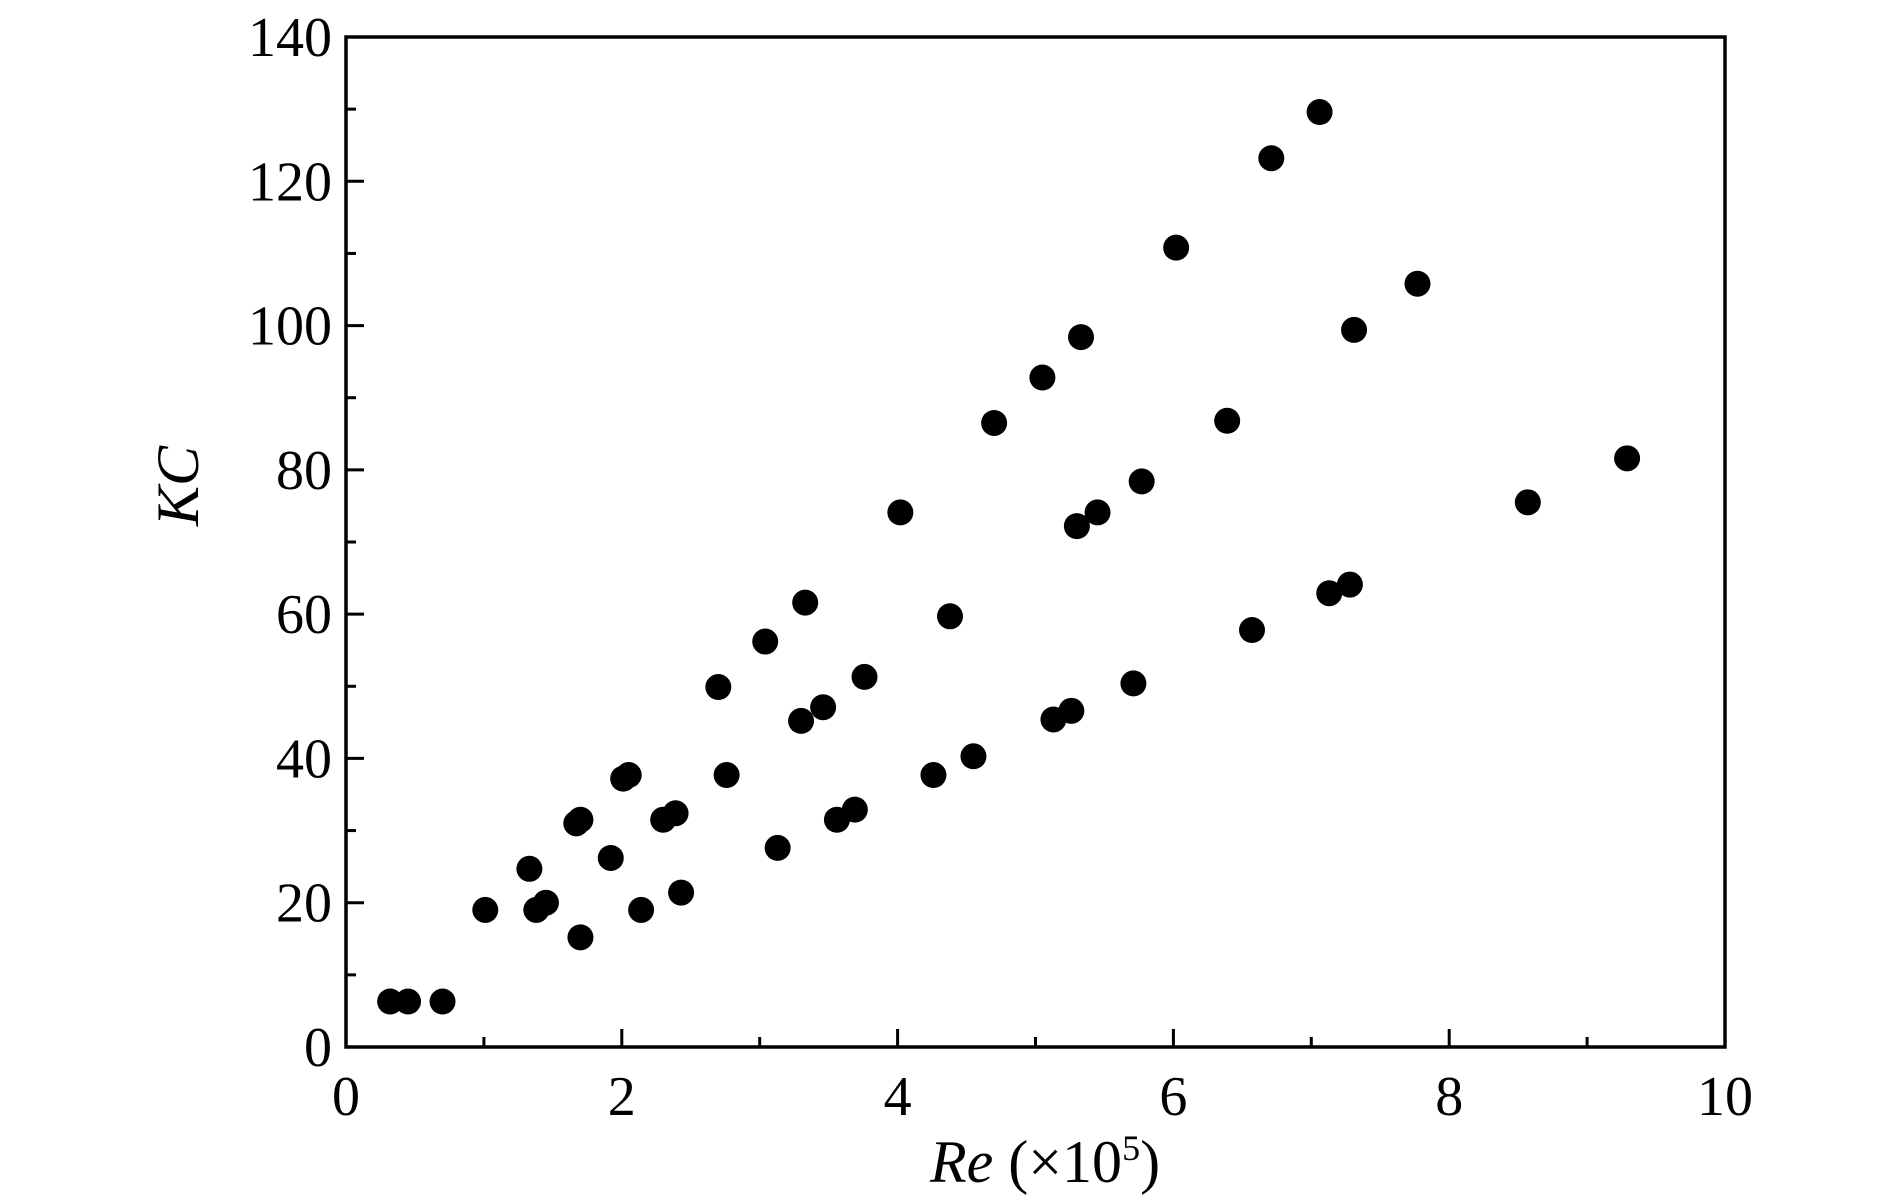 The image size is (1890, 1201). I want to click on y-tick-label: 20, so click(304, 904).